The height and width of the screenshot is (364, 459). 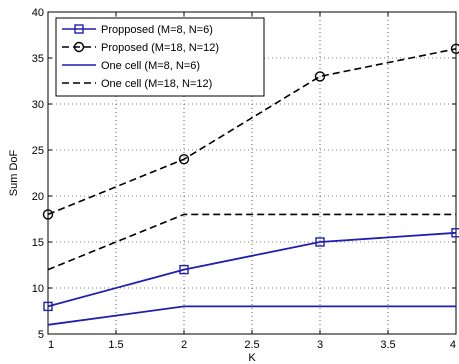 What do you see at coordinates (251, 345) in the screenshot?
I see `x-tick-label: 2.5` at bounding box center [251, 345].